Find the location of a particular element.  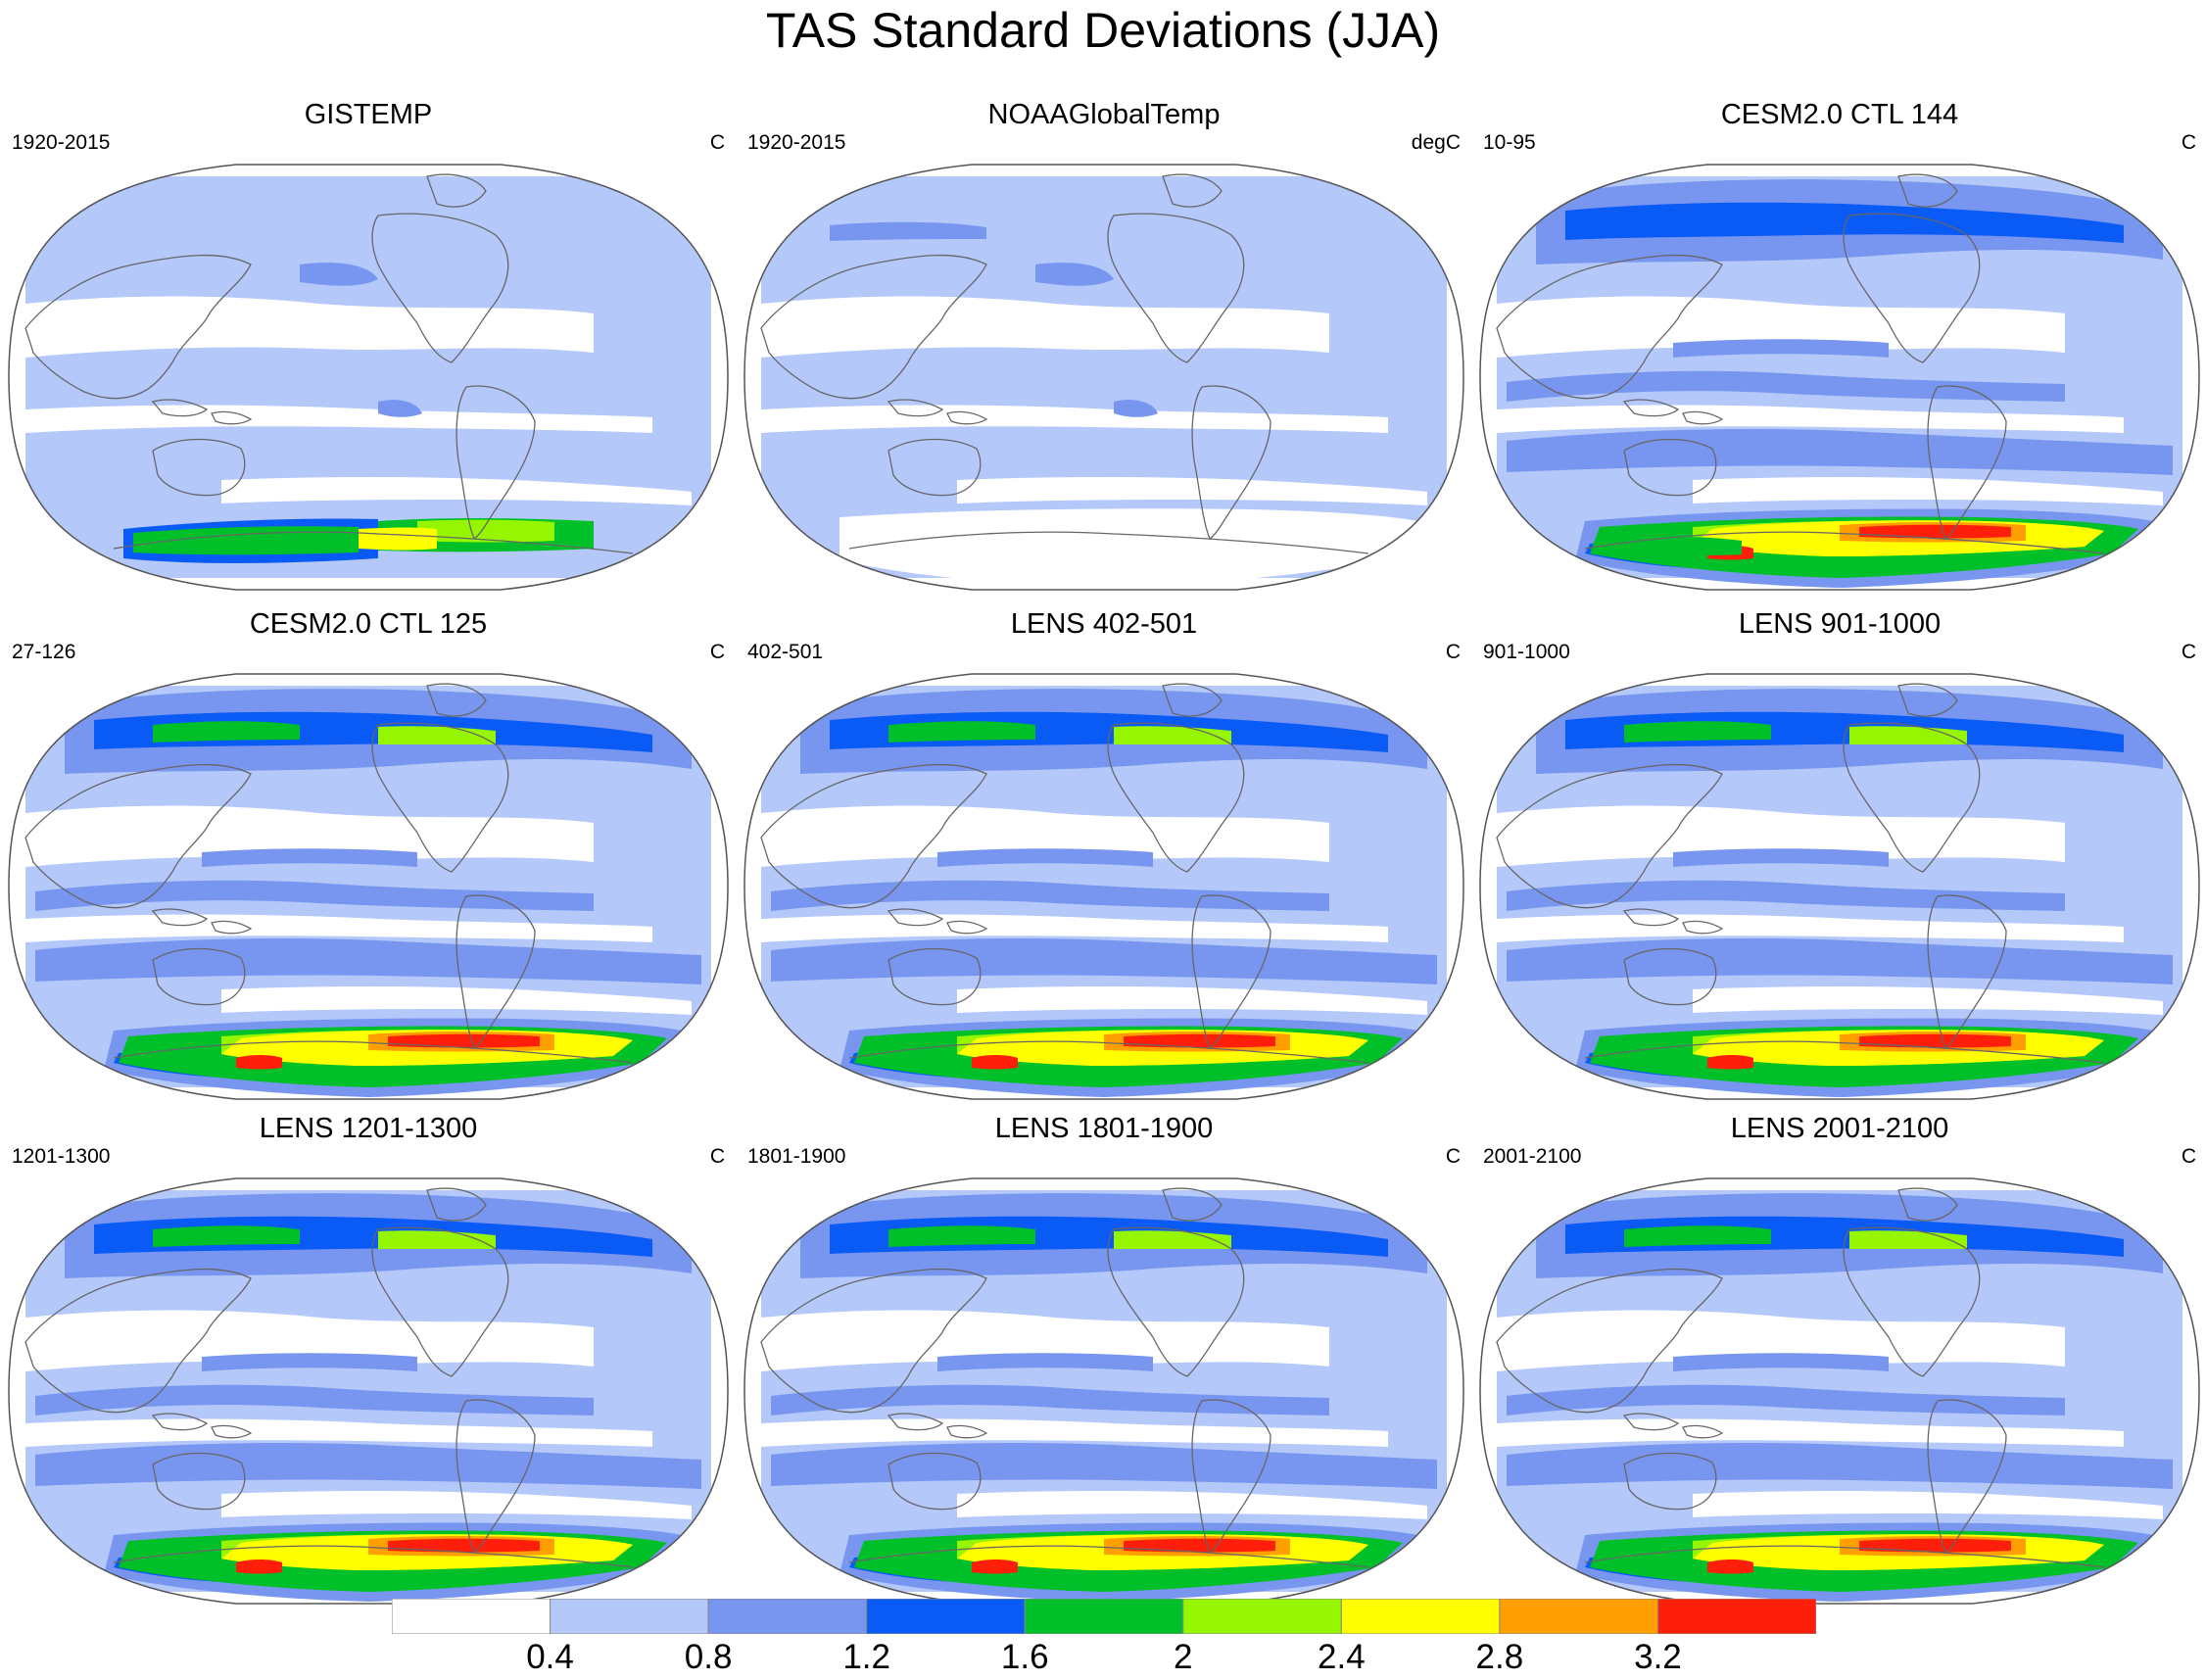

colorbar-tick-label: 0.8 is located at coordinates (708, 1657).